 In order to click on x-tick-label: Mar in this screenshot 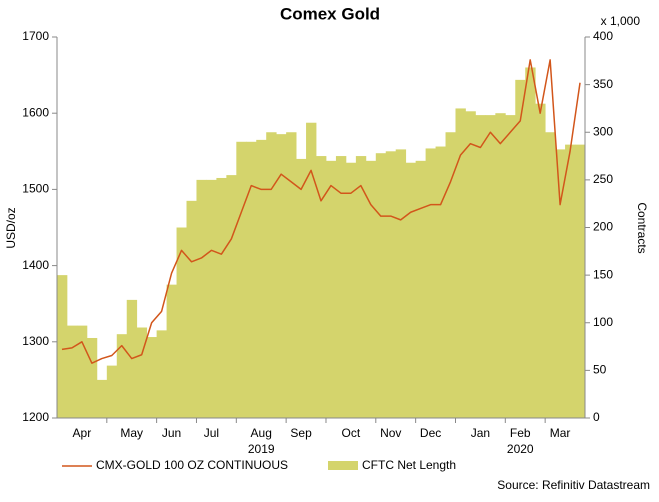, I will do `click(560, 433)`.